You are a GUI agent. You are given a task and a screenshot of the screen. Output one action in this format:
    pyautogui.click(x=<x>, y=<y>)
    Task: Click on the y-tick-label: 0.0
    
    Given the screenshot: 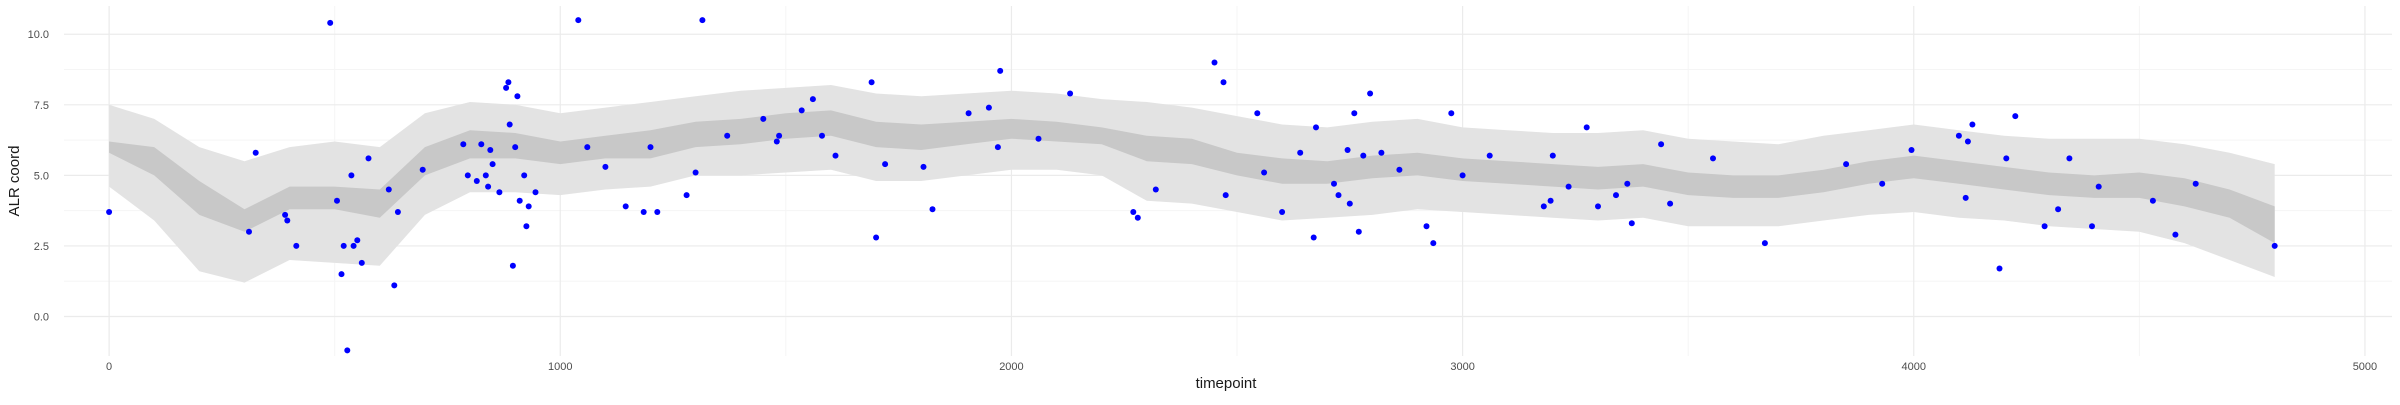 What is the action you would take?
    pyautogui.click(x=41, y=317)
    